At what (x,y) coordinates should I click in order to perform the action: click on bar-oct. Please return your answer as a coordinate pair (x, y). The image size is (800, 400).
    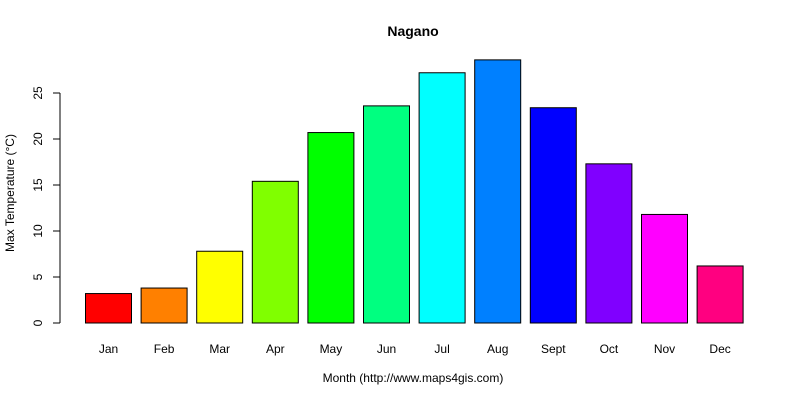
    Looking at the image, I should click on (609, 243).